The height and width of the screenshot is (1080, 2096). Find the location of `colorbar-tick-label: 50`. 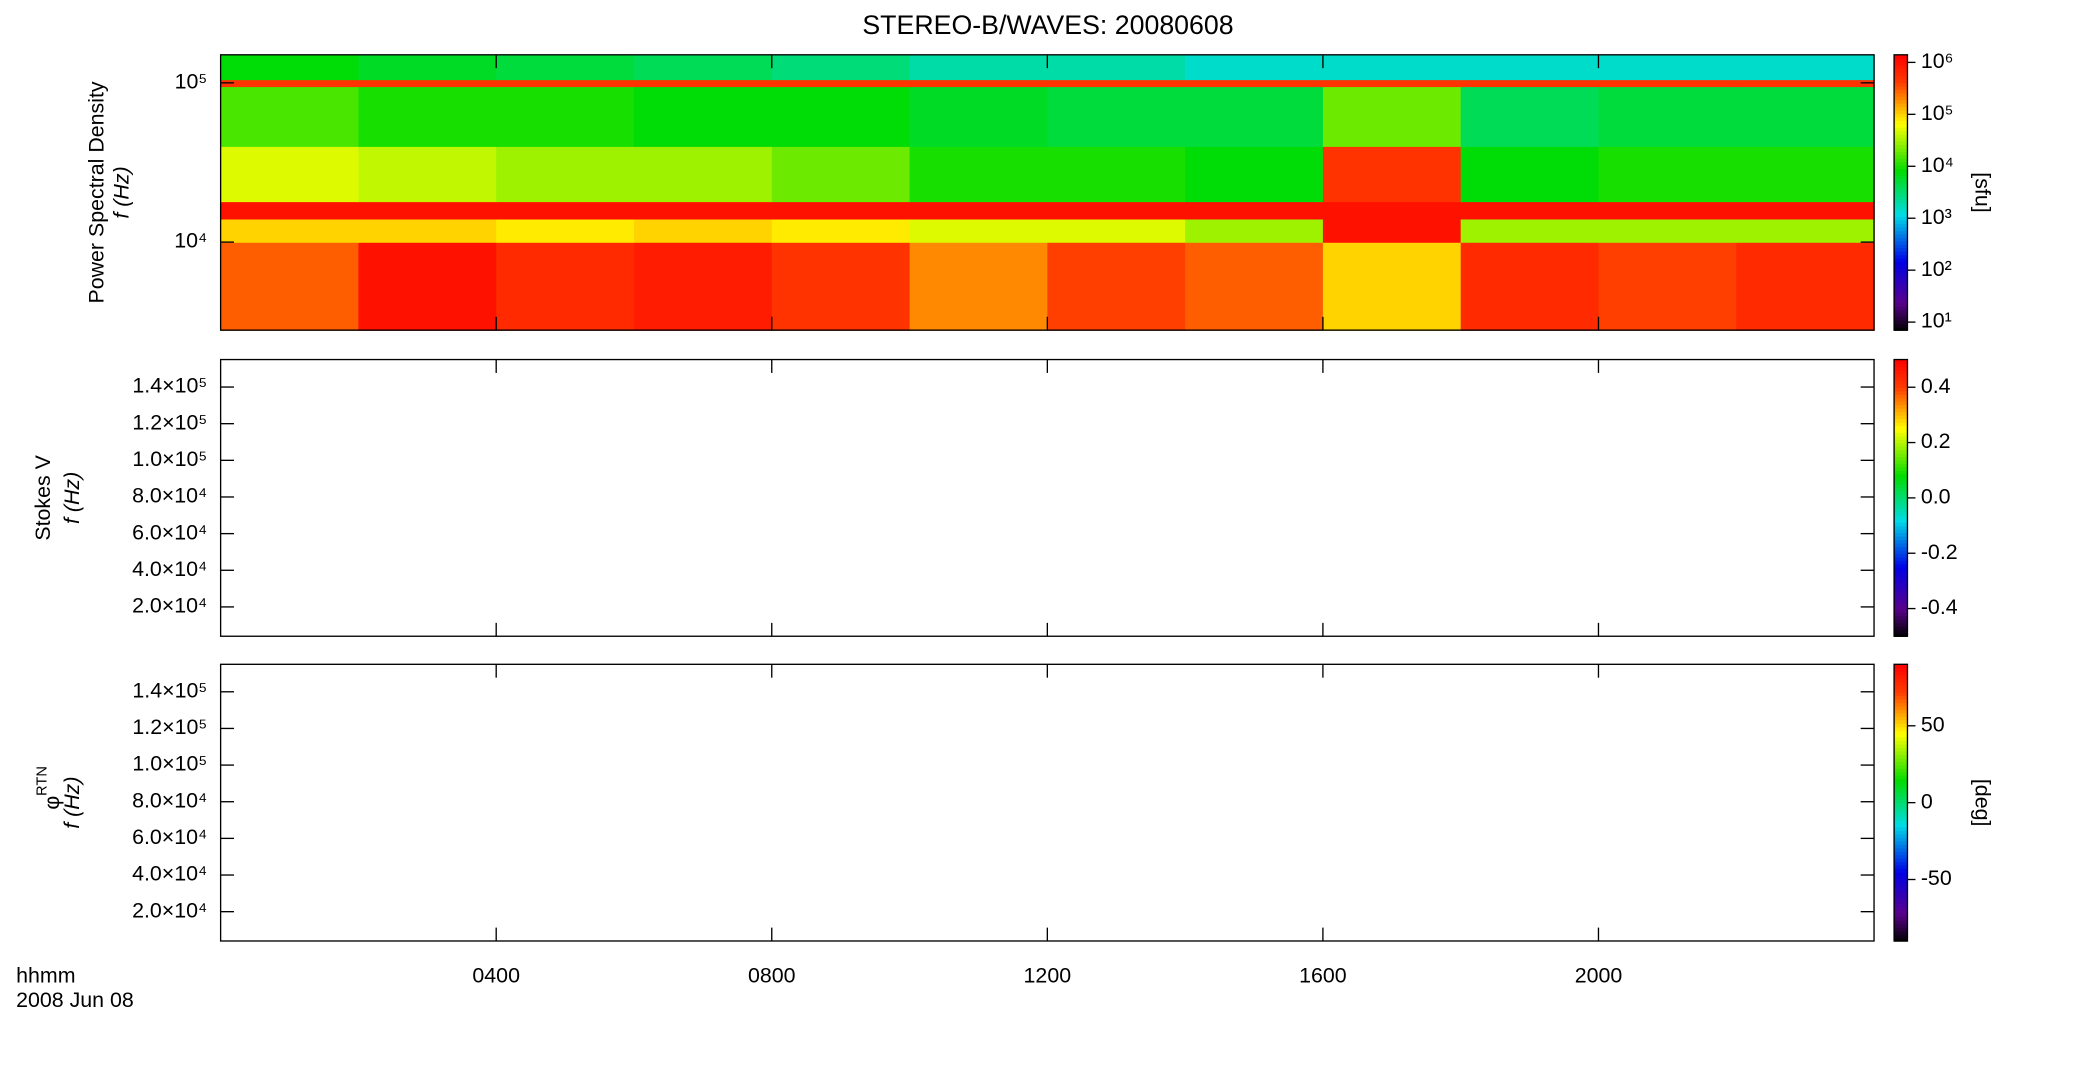

colorbar-tick-label: 50 is located at coordinates (1933, 724).